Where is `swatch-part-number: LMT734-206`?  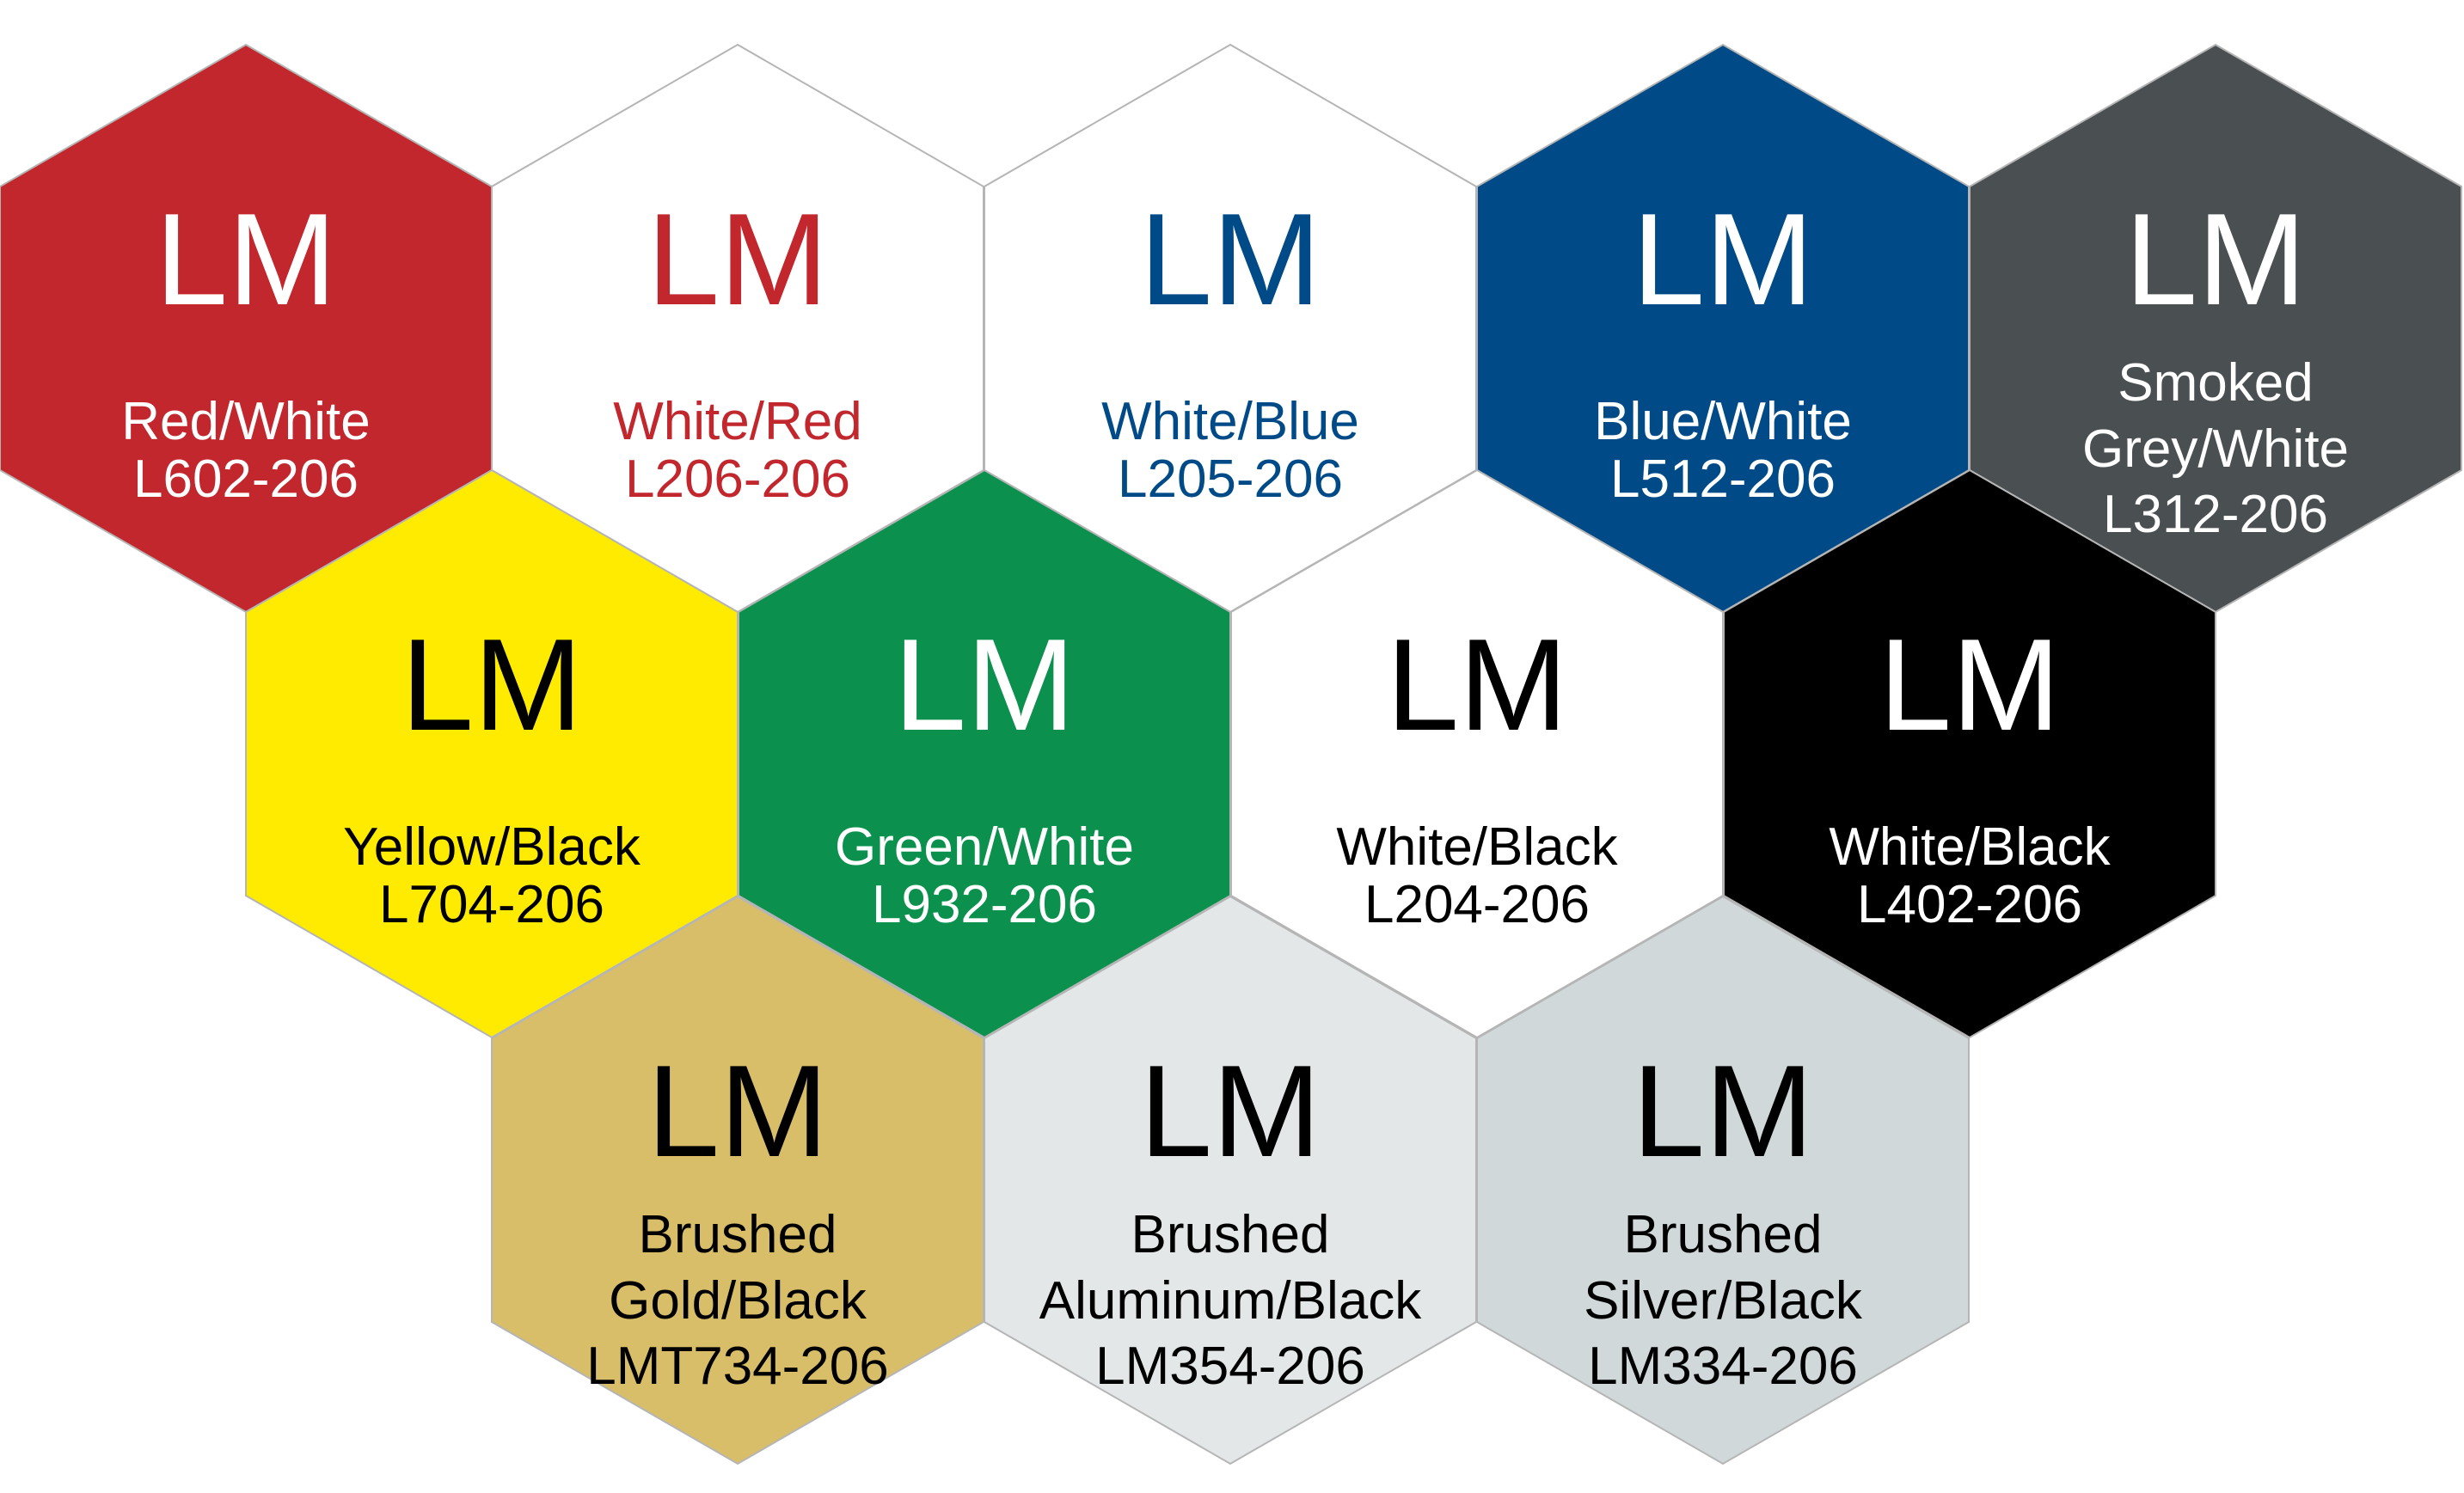
swatch-part-number: LMT734-206 is located at coordinates (737, 1366).